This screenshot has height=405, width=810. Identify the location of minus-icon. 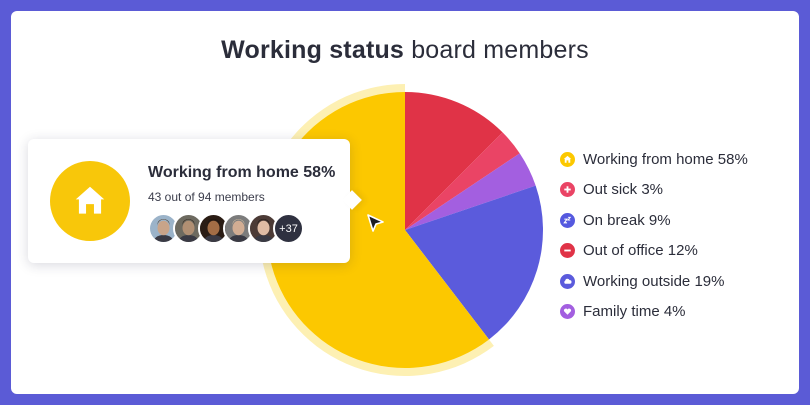
(567, 251).